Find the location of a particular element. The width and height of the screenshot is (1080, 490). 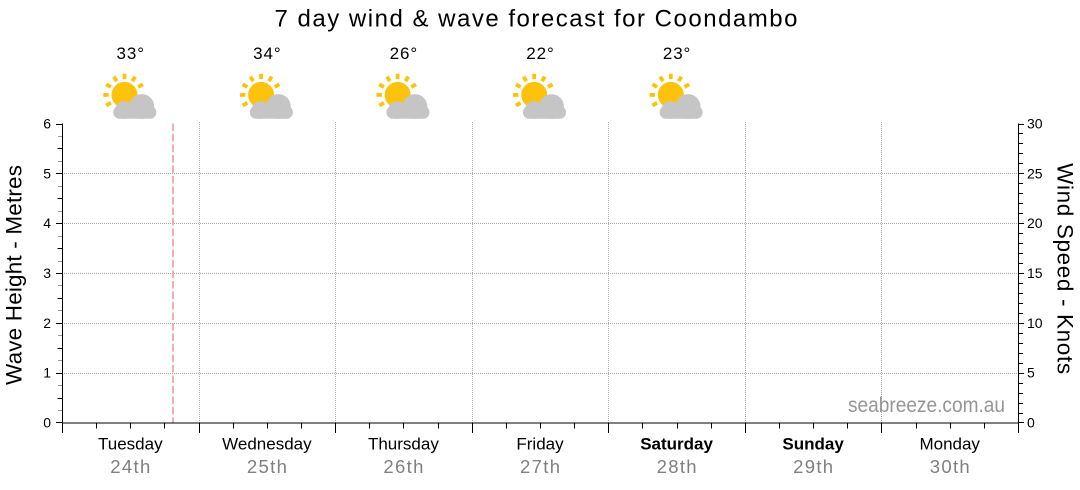

svg-text: 28th is located at coordinates (677, 466).